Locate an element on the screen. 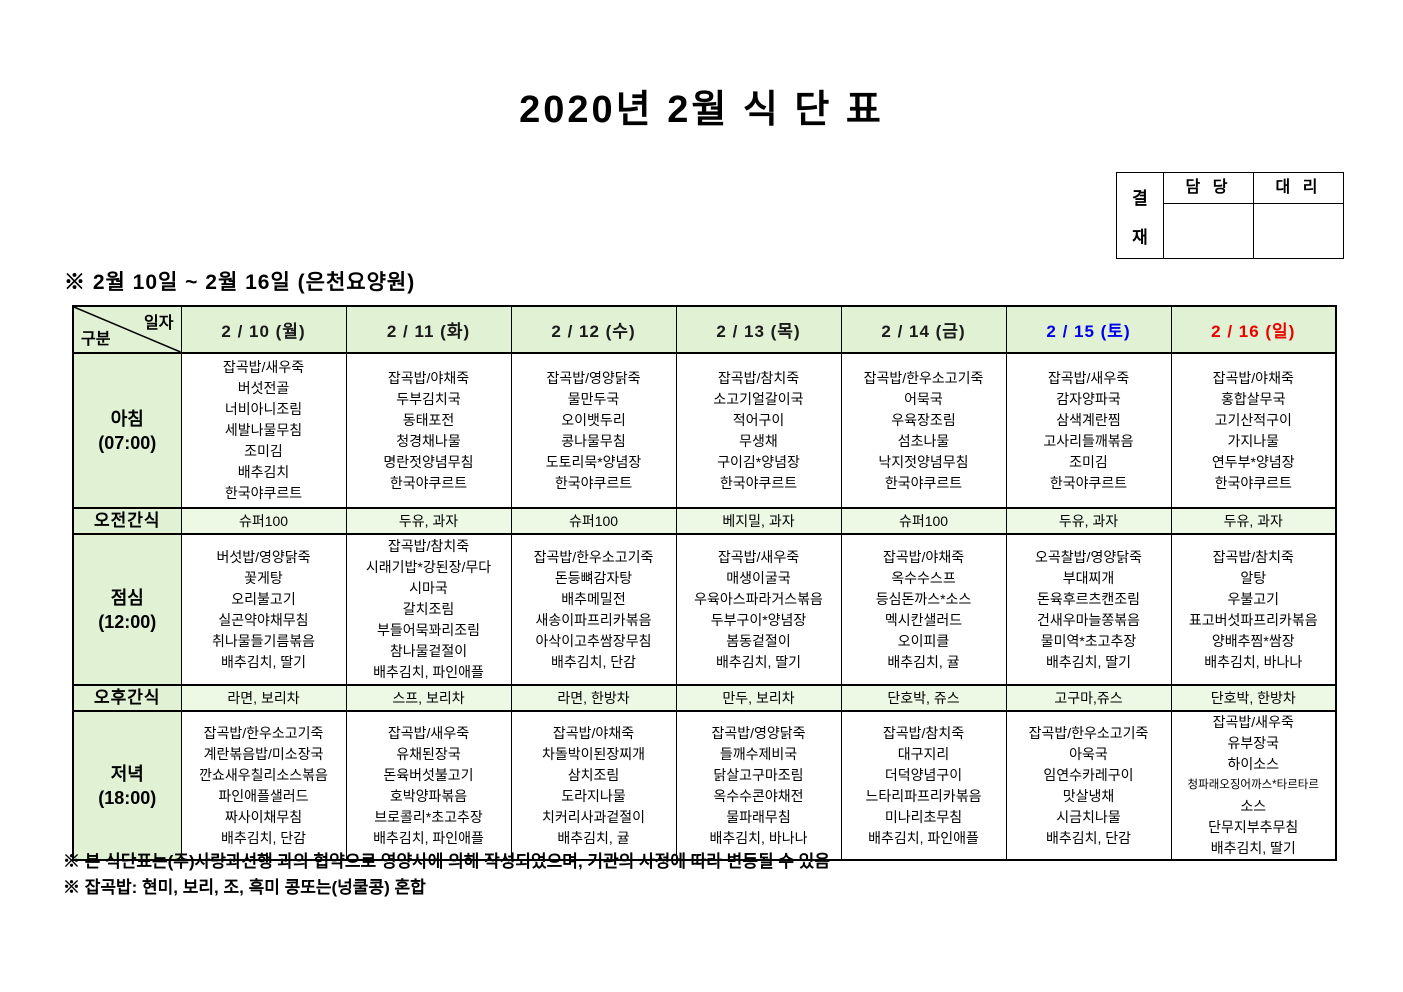 Image resolution: width=1403 pixels, height=992 pixels. menu-item: 고사리들깨볶음 is located at coordinates (1088, 440).